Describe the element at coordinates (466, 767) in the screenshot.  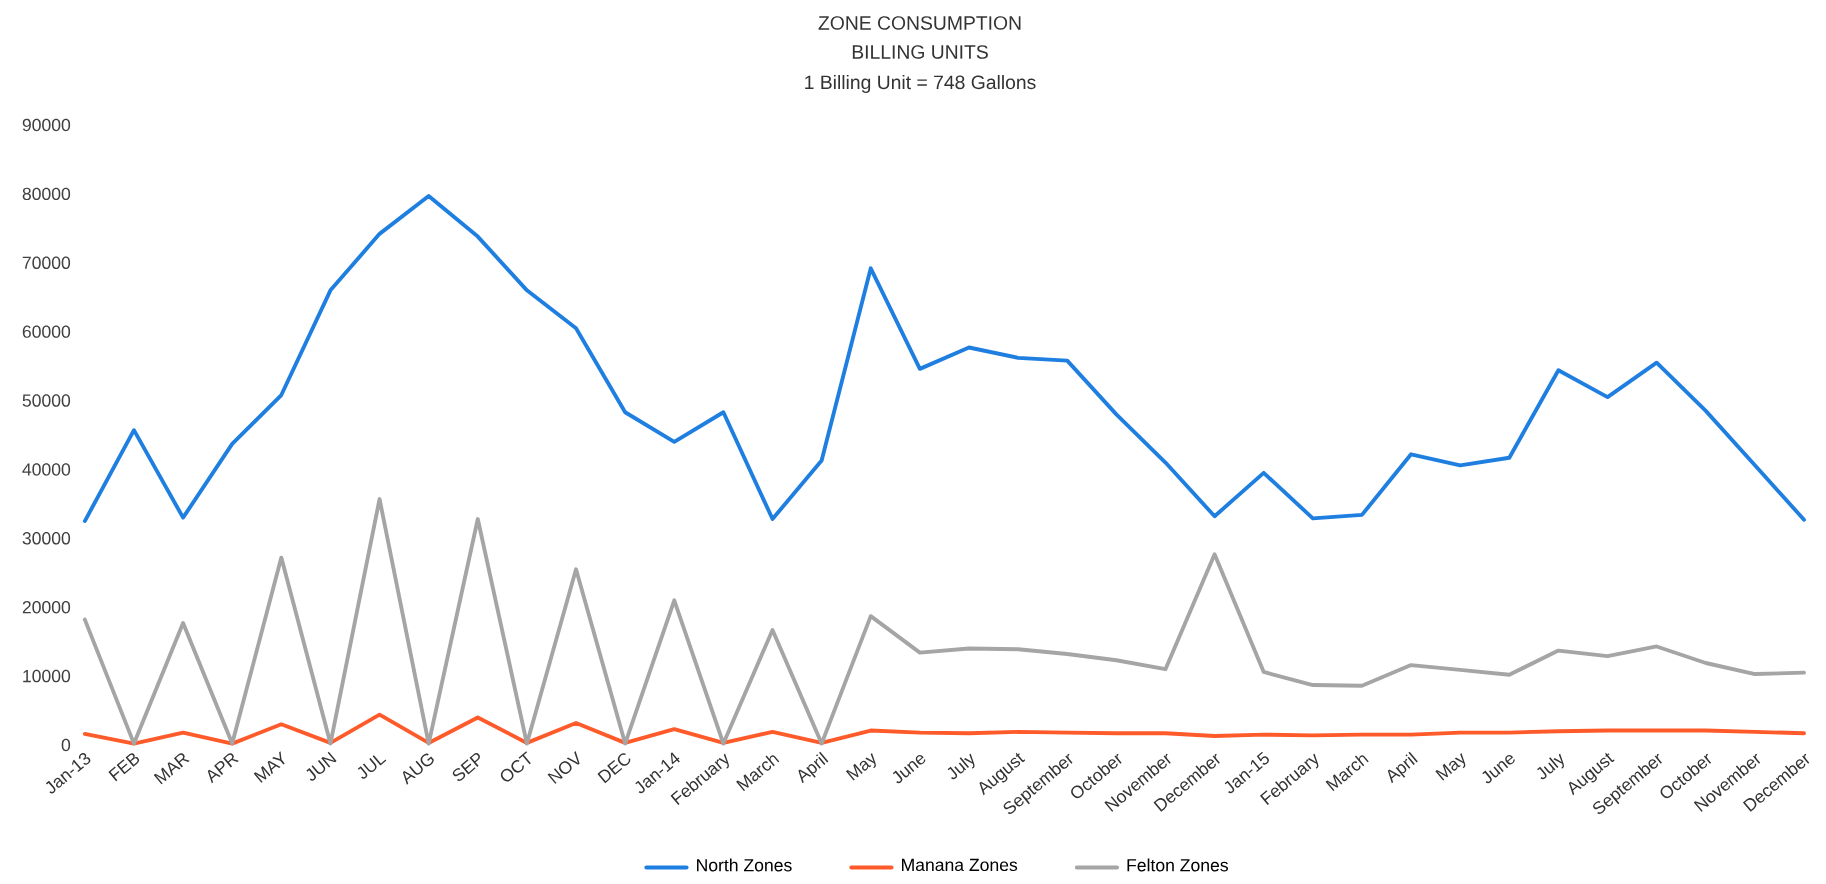
I see `x-tick-label: SEP` at that location.